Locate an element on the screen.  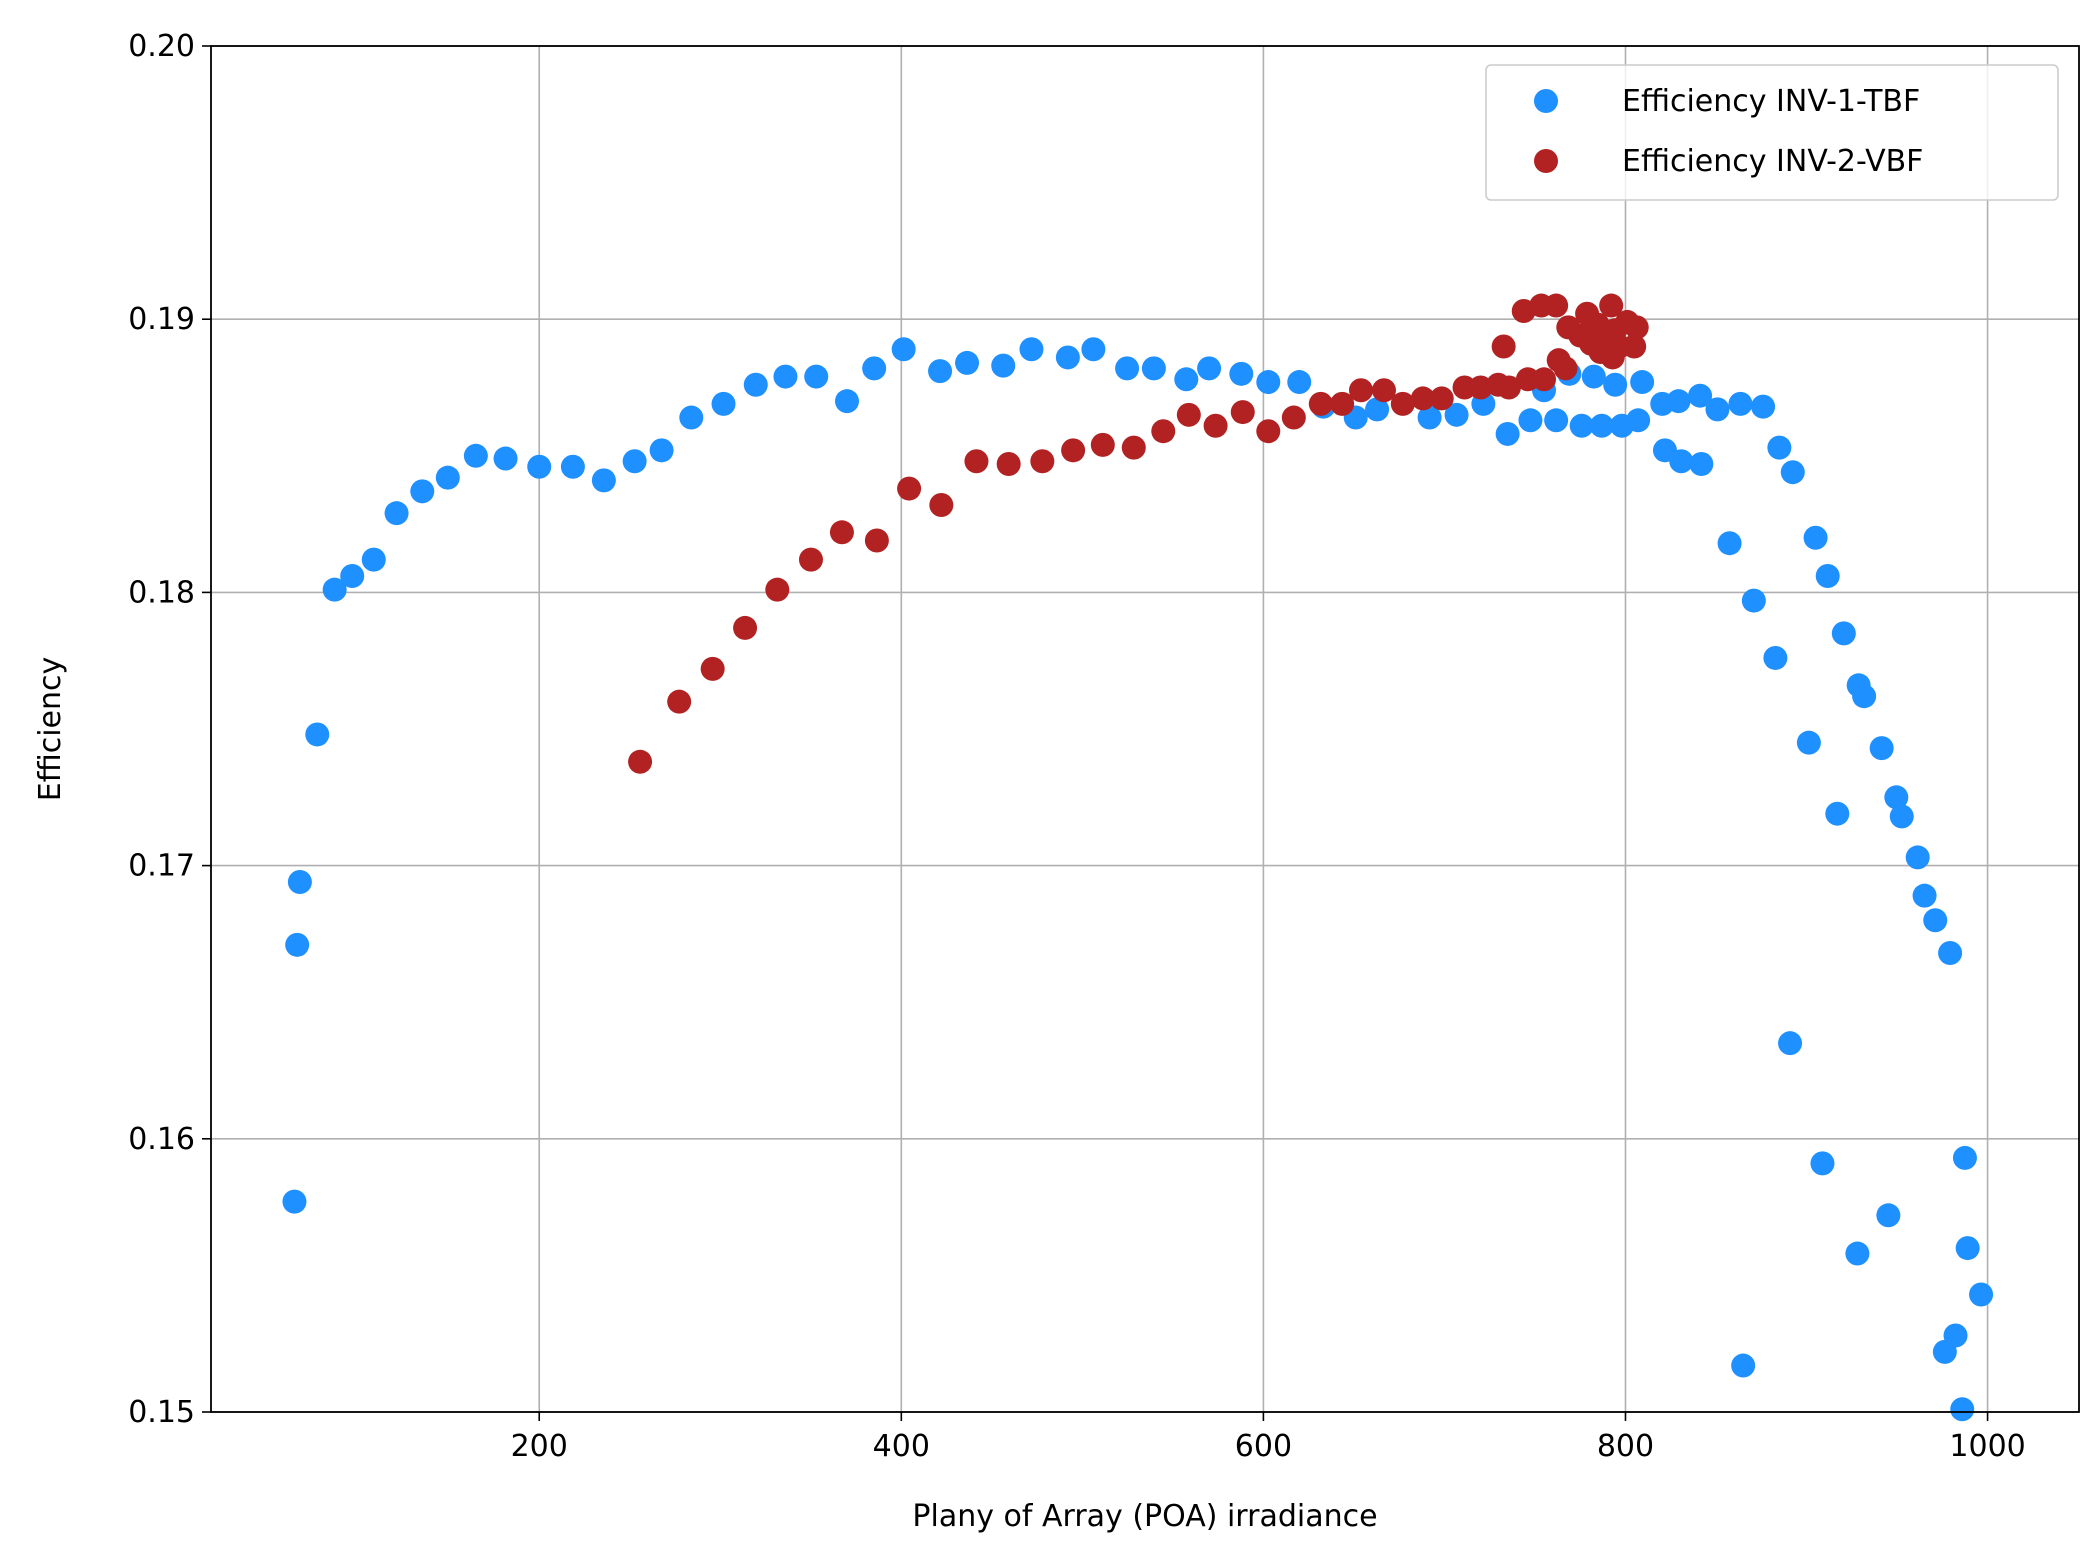
y-tick-label: 0.18 is located at coordinates (161, 592).